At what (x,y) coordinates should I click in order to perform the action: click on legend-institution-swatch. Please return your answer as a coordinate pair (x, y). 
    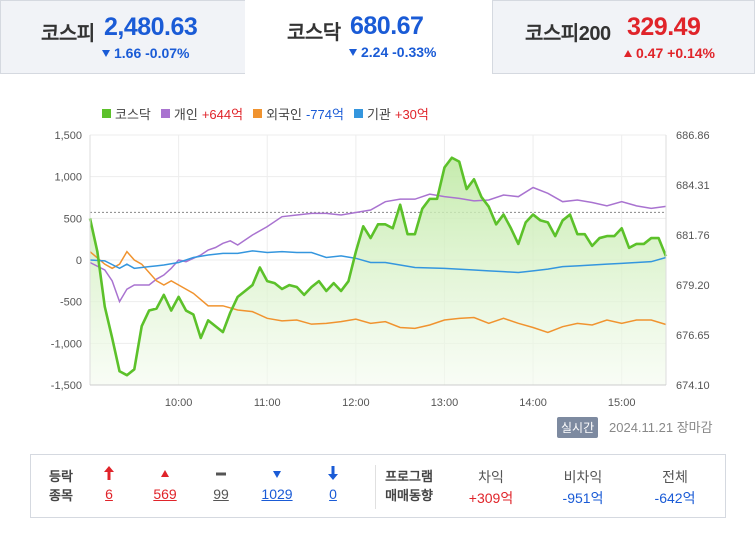
    Looking at the image, I should click on (358, 113).